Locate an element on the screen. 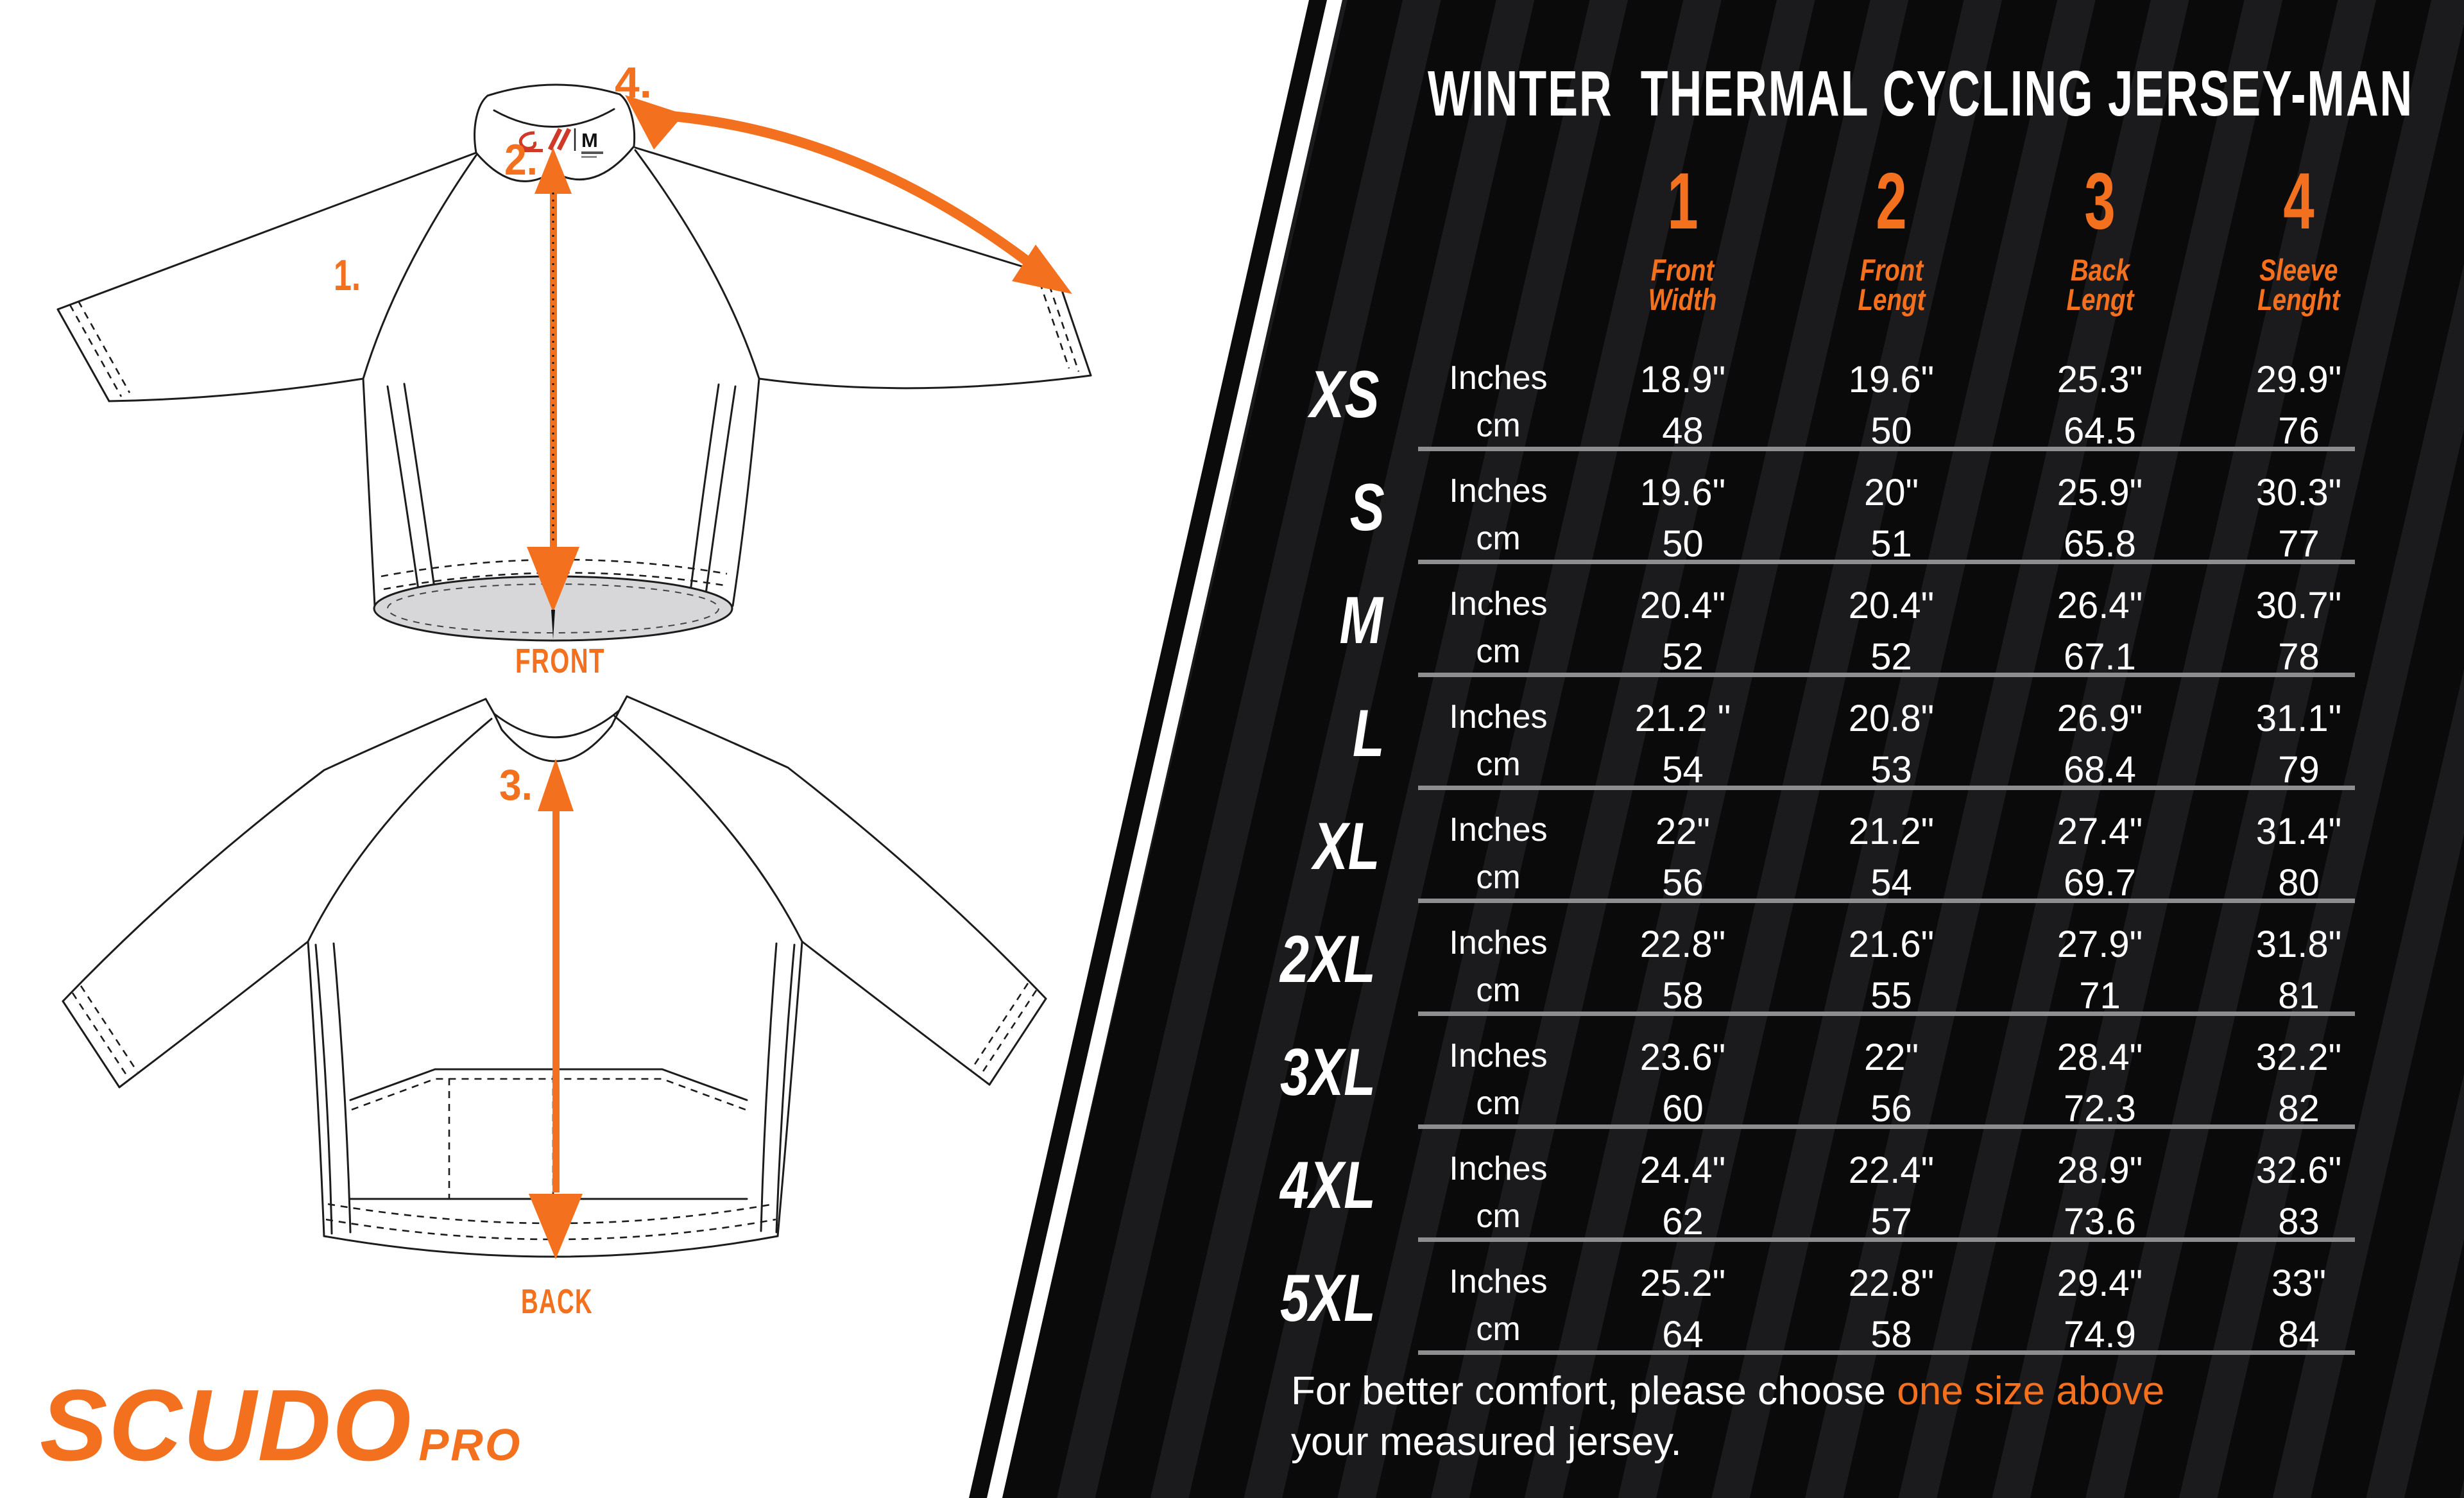 This screenshot has height=1498, width=2464. sleeve-length-cell: 30.7" 78 is located at coordinates (2299, 631).